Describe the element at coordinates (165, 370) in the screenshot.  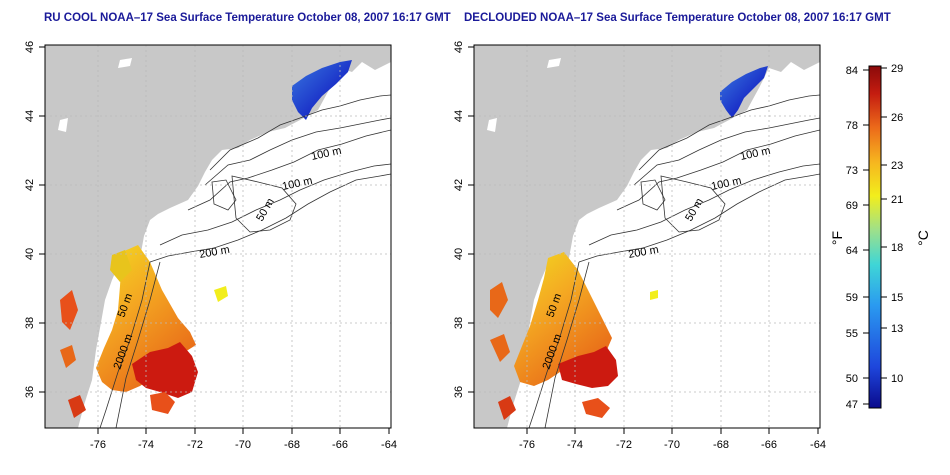
I see `sst-hot-patch-left` at that location.